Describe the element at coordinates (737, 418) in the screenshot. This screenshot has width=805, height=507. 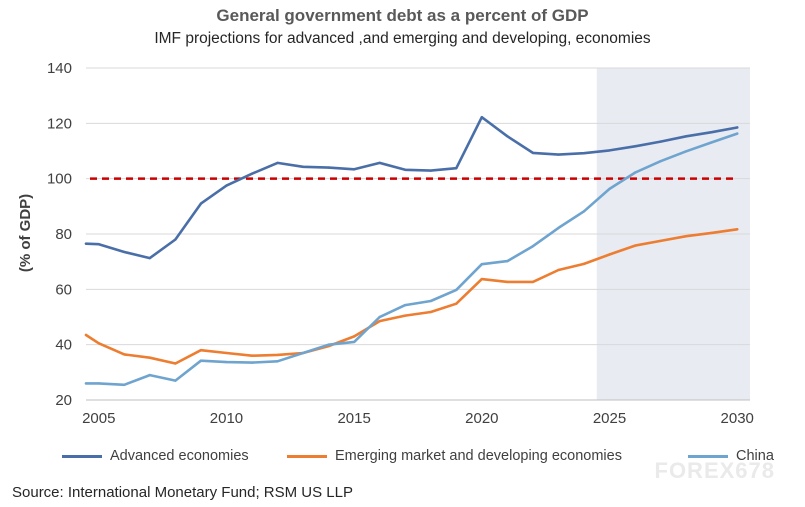
I see `x-tick-label: 2030` at that location.